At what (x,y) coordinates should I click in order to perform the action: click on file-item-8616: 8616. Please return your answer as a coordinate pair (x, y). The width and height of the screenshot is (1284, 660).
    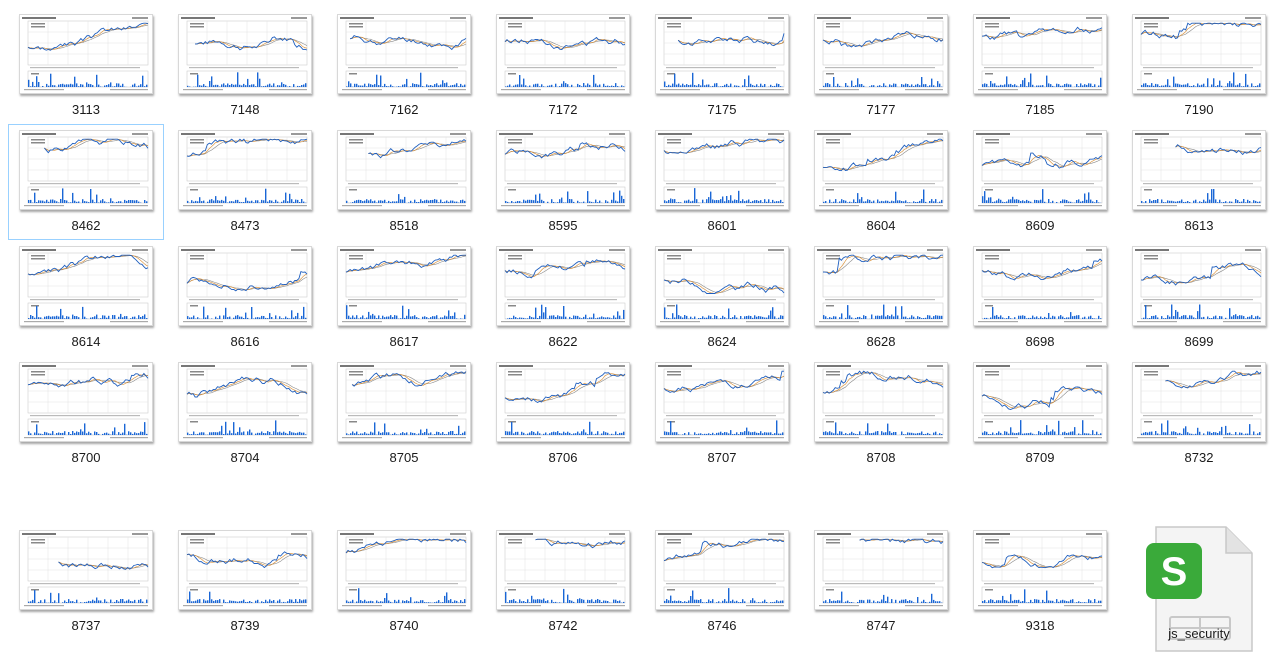
    Looking at the image, I should click on (245, 298).